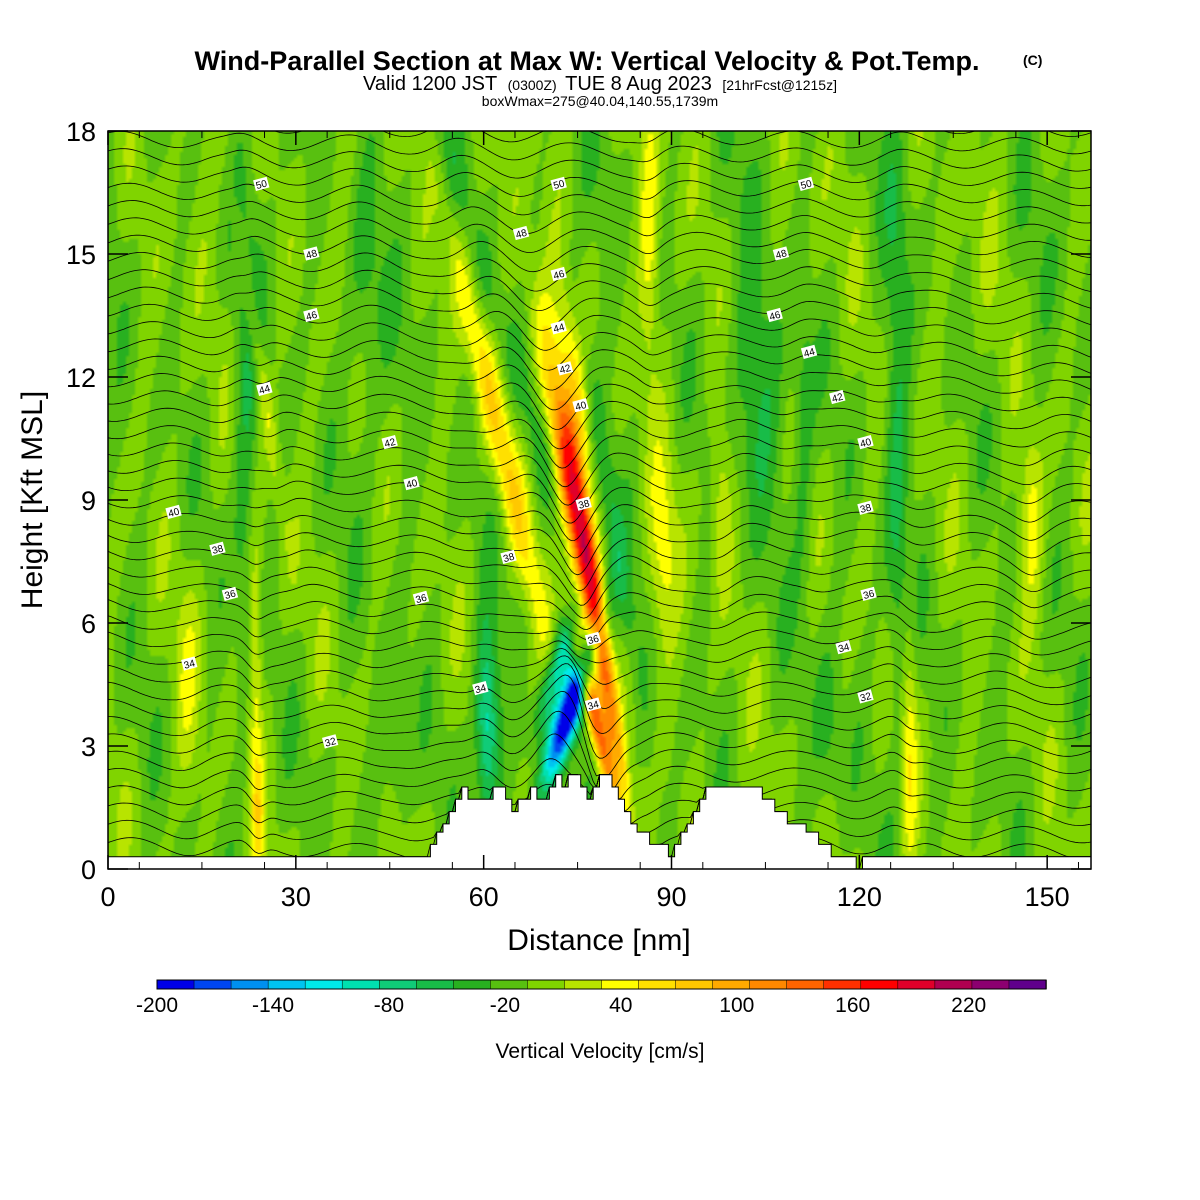  What do you see at coordinates (852, 1005) in the screenshot?
I see `colorbar-tick-label: 160` at bounding box center [852, 1005].